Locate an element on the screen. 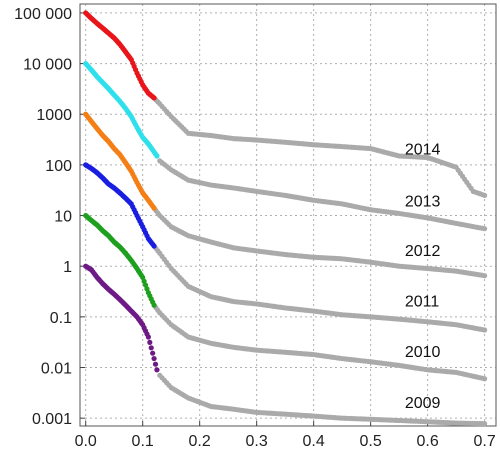 The height and width of the screenshot is (452, 500). y-tick-label: 1000 is located at coordinates (54, 115).